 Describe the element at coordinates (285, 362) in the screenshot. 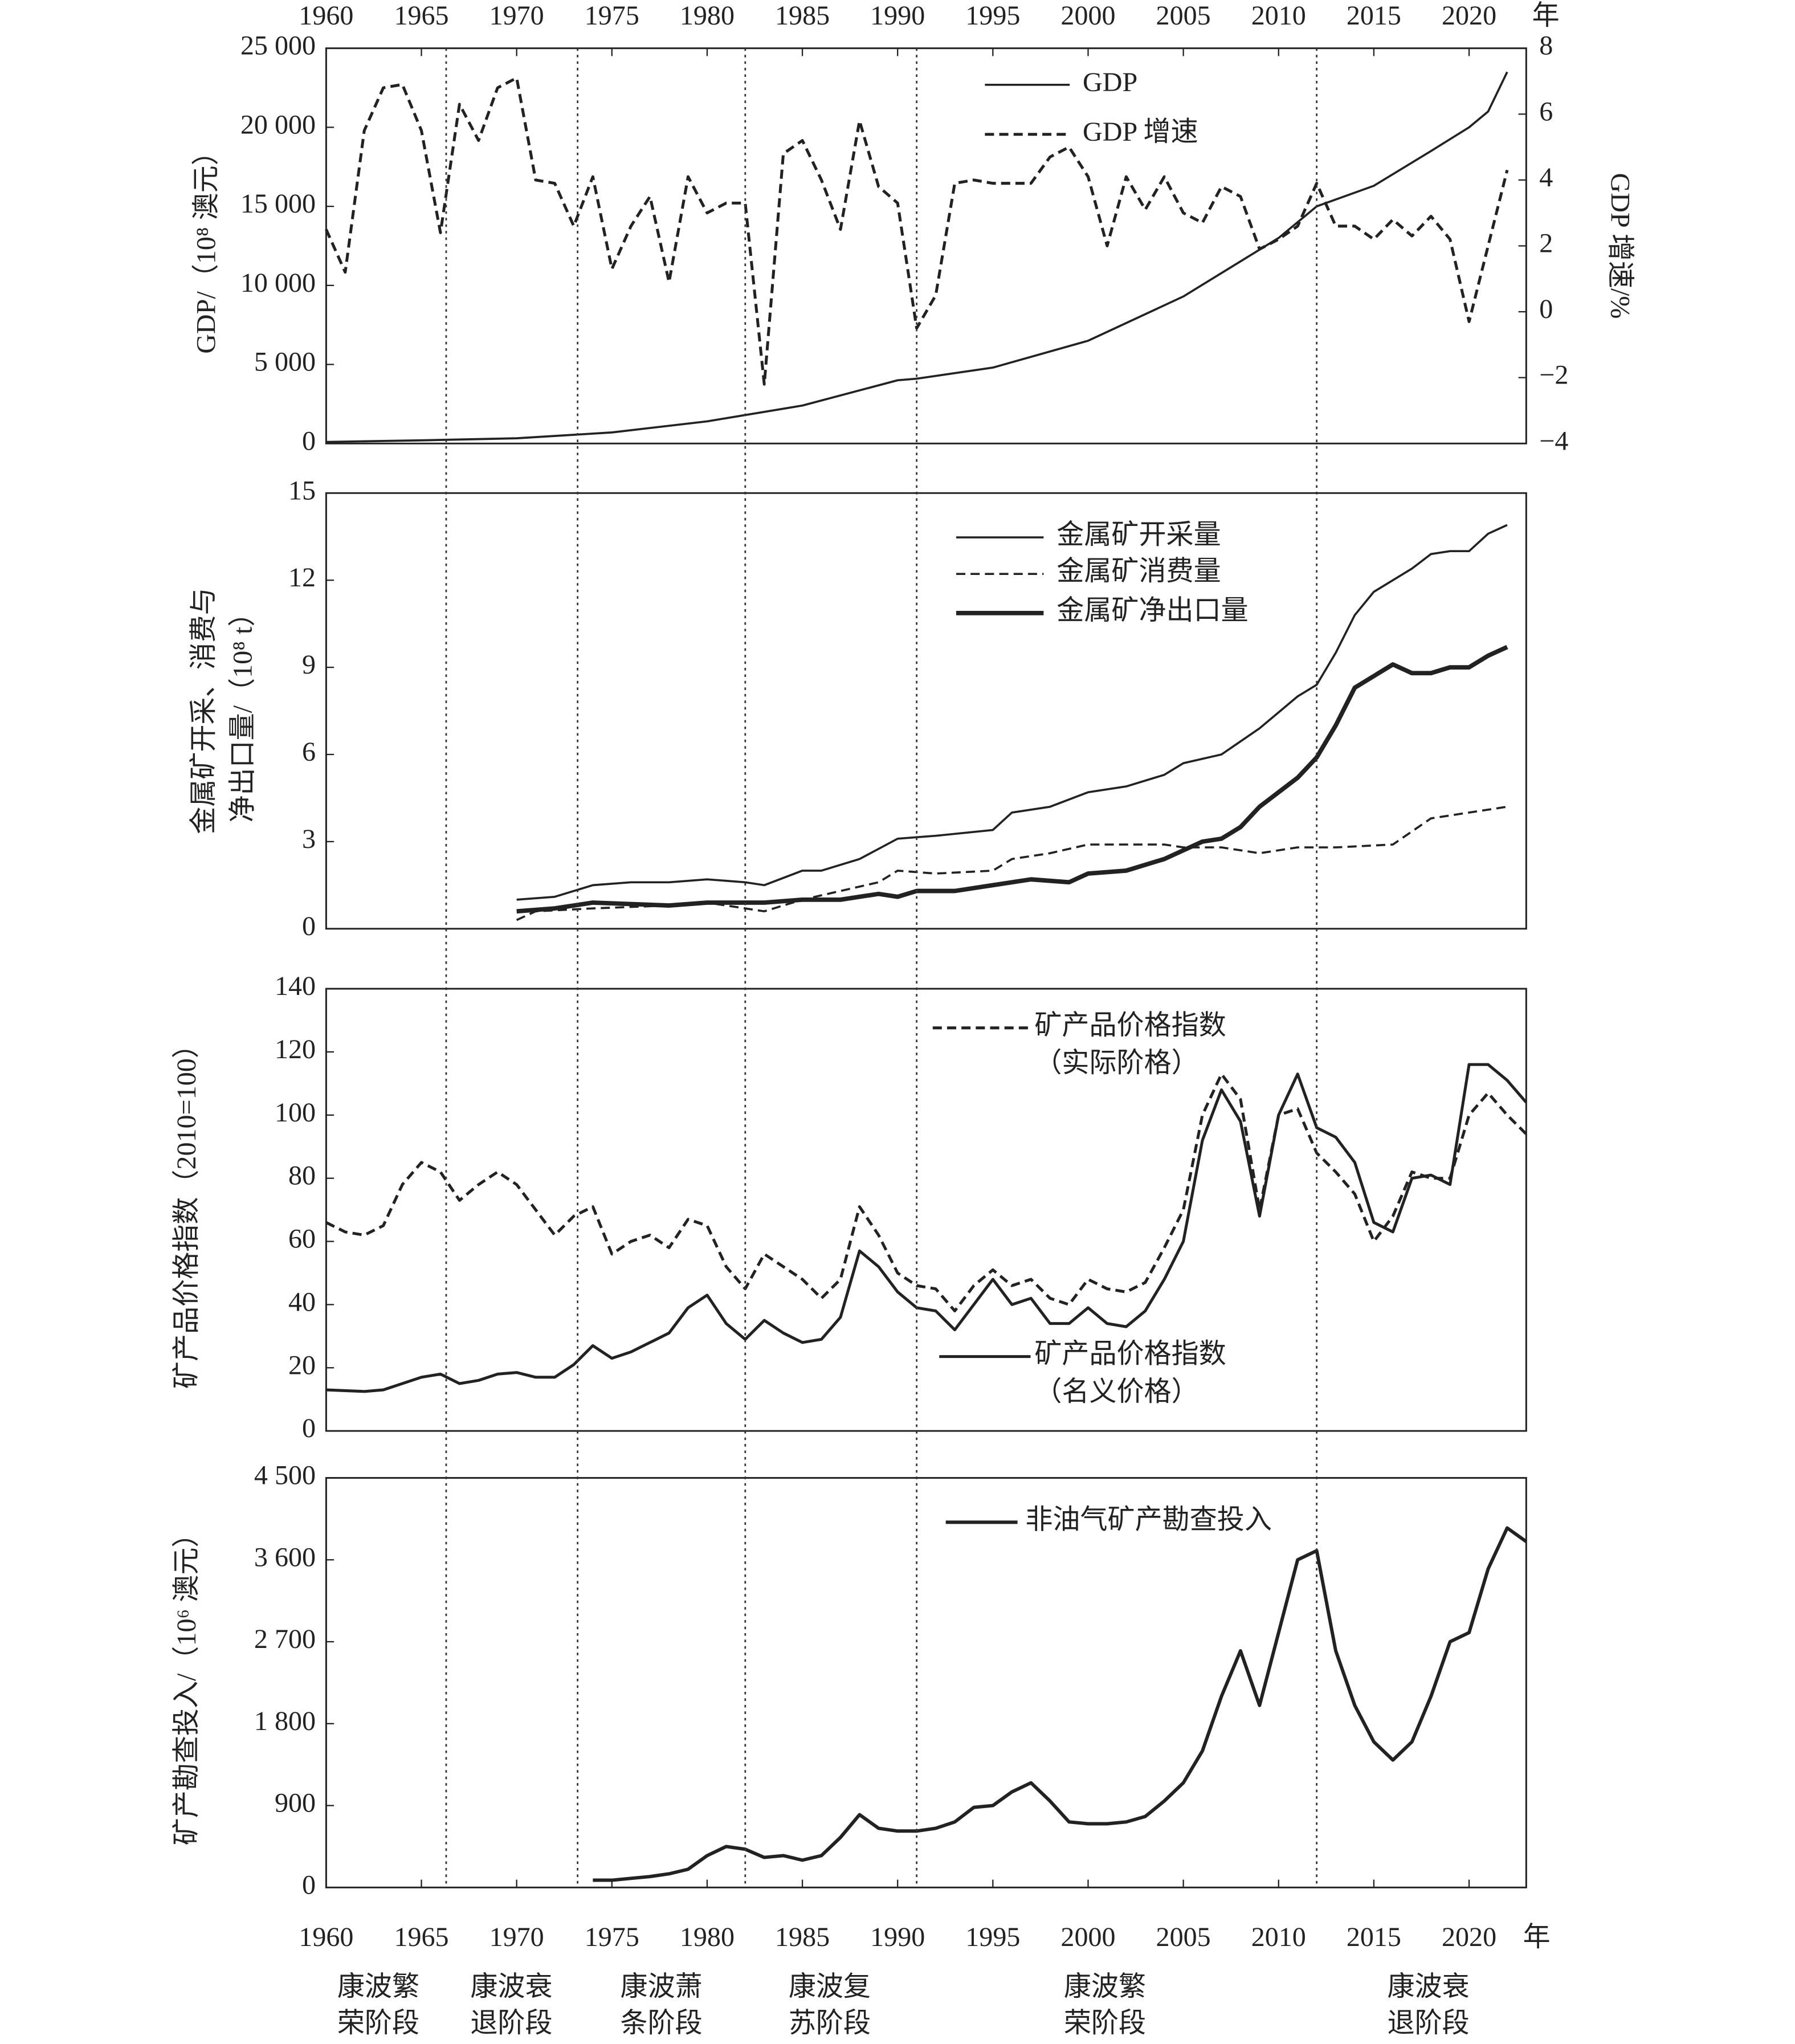

I see `y-tick-label: 5 000` at that location.